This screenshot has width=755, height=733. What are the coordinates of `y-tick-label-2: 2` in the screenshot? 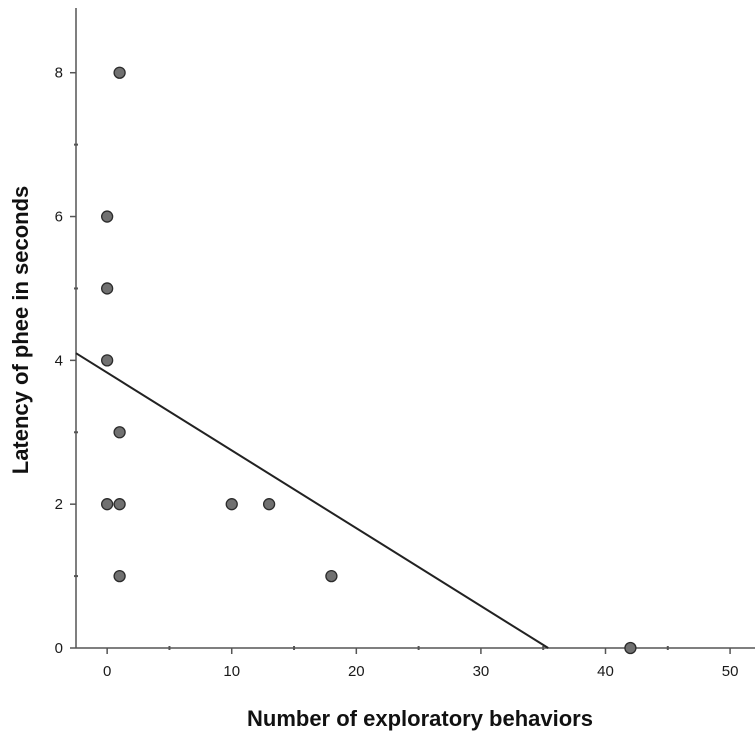 It's located at (59, 504).